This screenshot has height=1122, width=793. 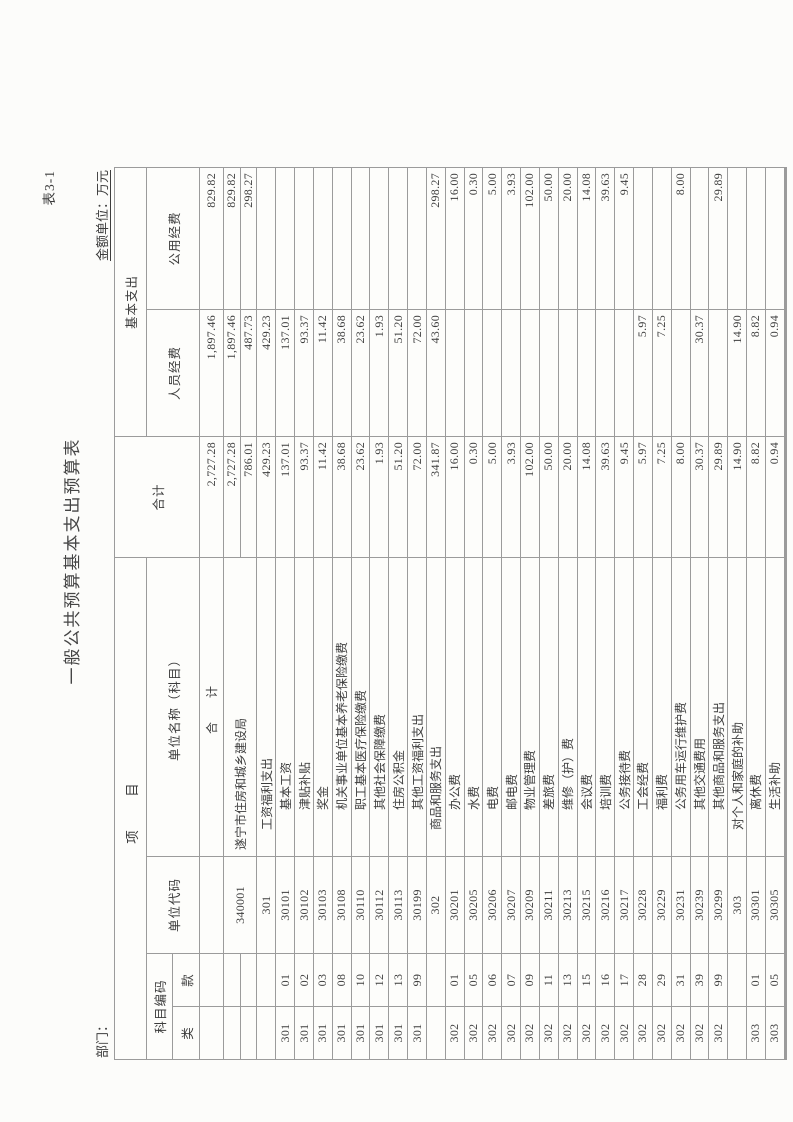 What do you see at coordinates (285, 905) in the screenshot?
I see `cell-unit-code: 30101` at bounding box center [285, 905].